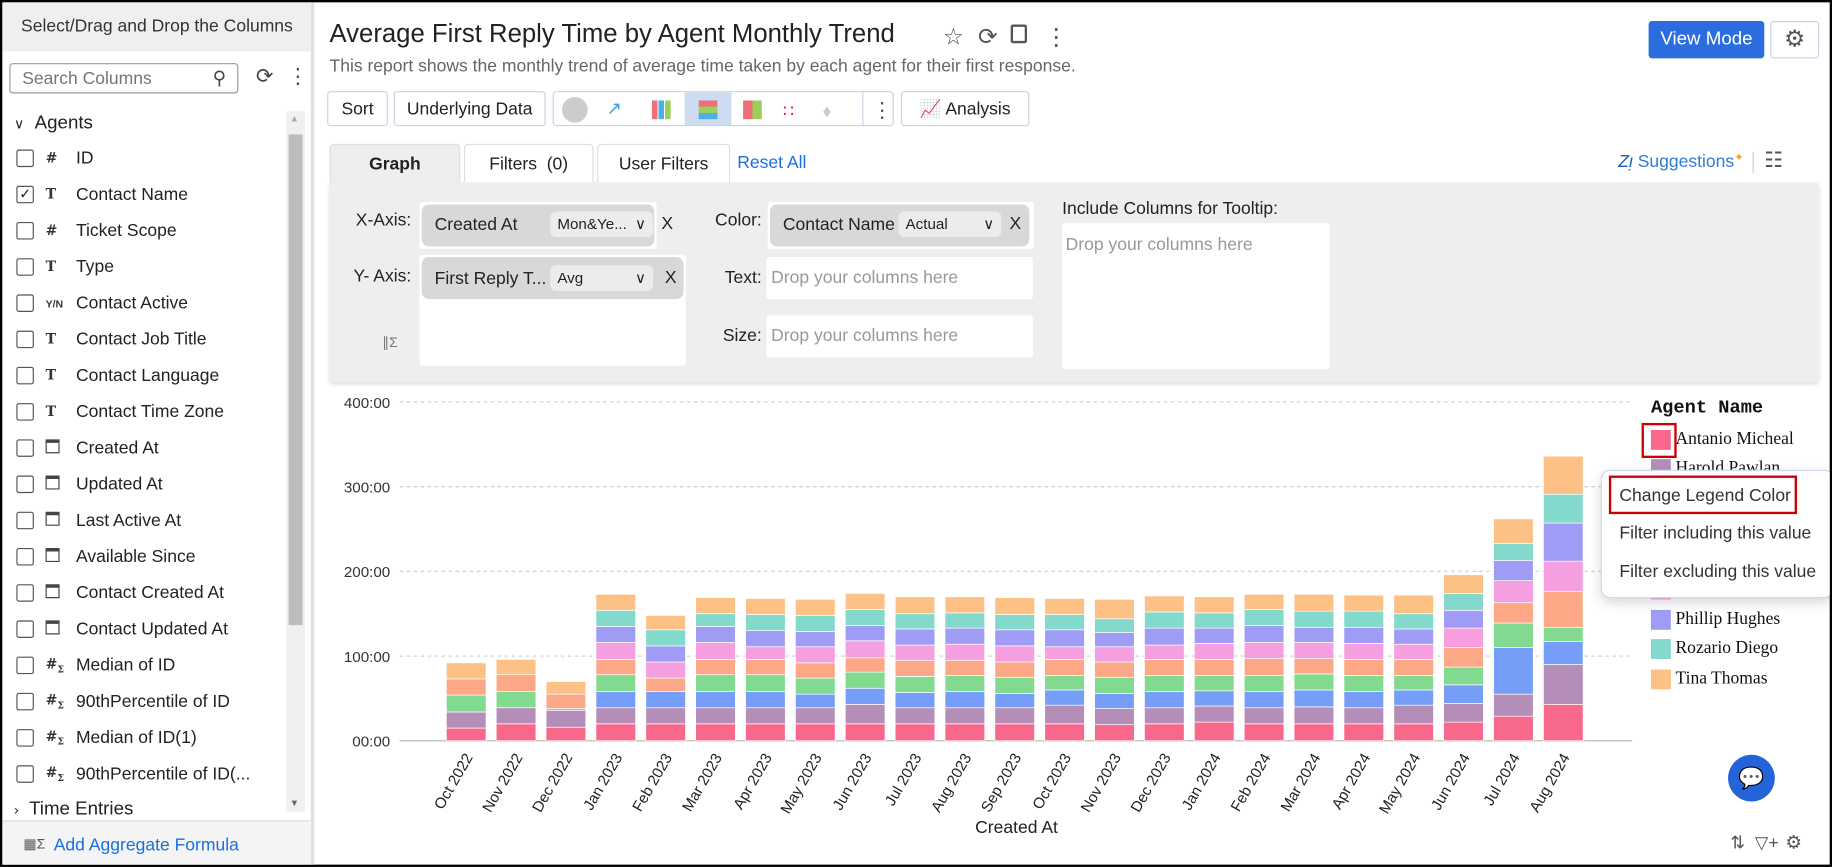 Image resolution: width=1832 pixels, height=867 pixels. I want to click on menu-item-change-legend-color: Change Legend Color, so click(1705, 496).